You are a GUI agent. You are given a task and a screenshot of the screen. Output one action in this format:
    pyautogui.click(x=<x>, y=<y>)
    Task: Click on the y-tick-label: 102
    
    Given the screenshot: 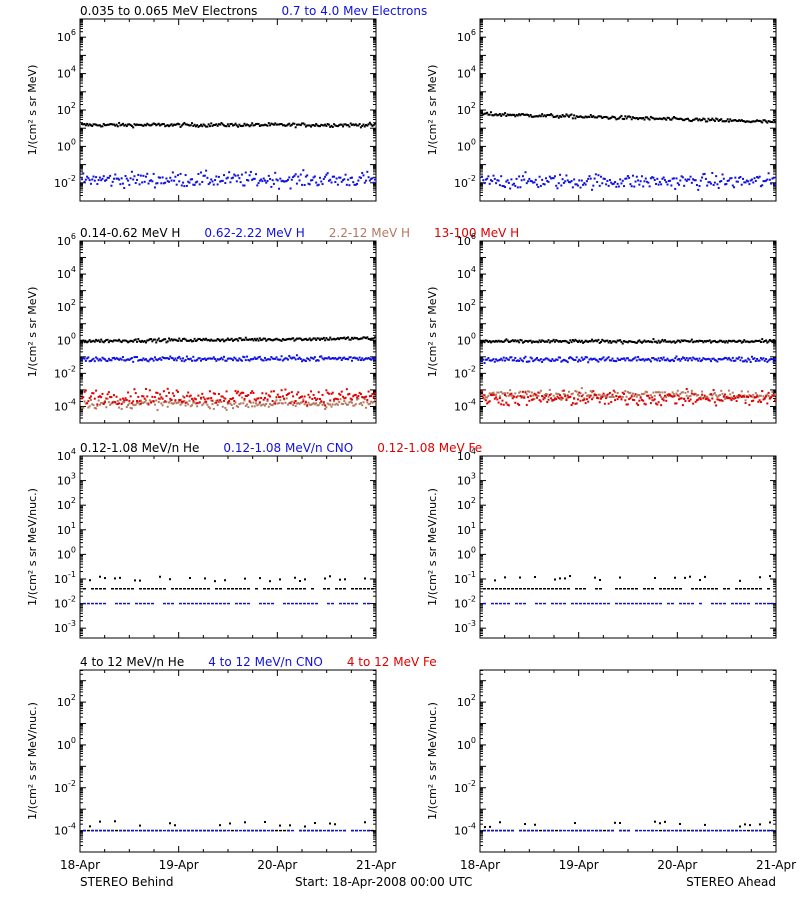 What is the action you would take?
    pyautogui.click(x=466, y=701)
    